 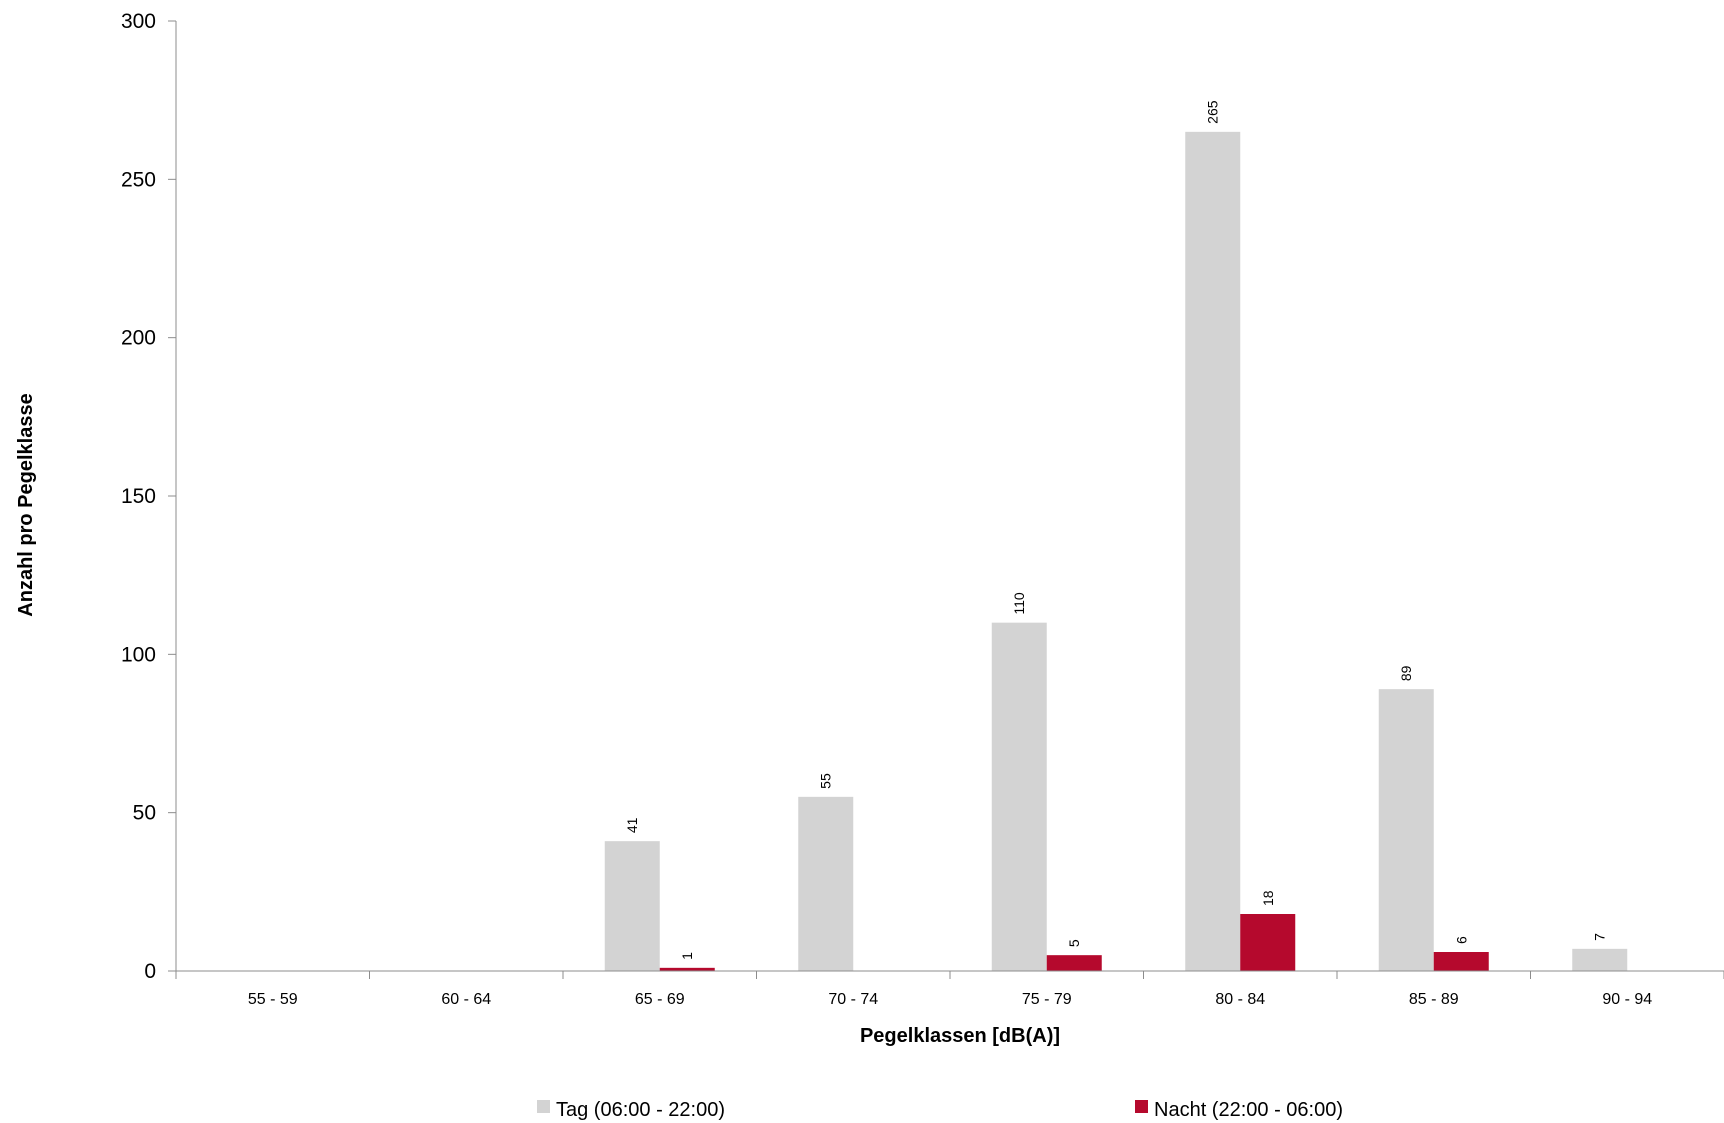 I want to click on y-tick-label: 300, so click(x=138, y=21).